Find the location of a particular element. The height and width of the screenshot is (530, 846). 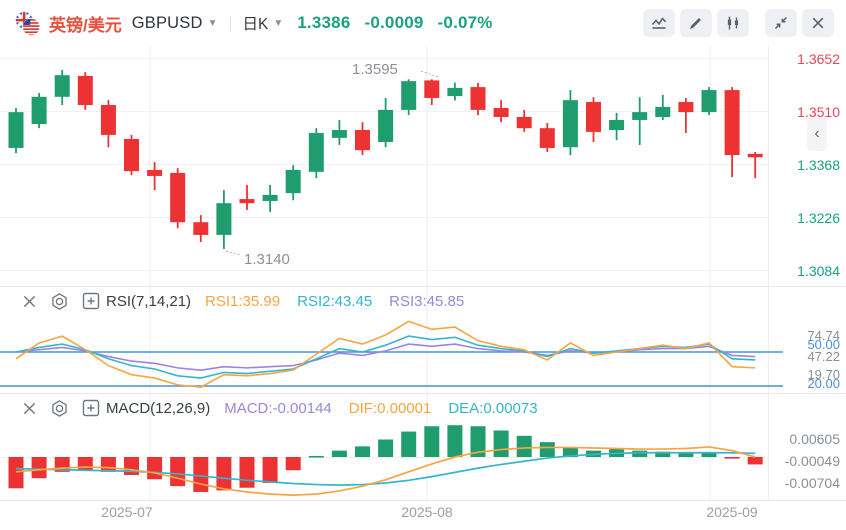

rsi-ref-label: 20.00 is located at coordinates (823, 383).